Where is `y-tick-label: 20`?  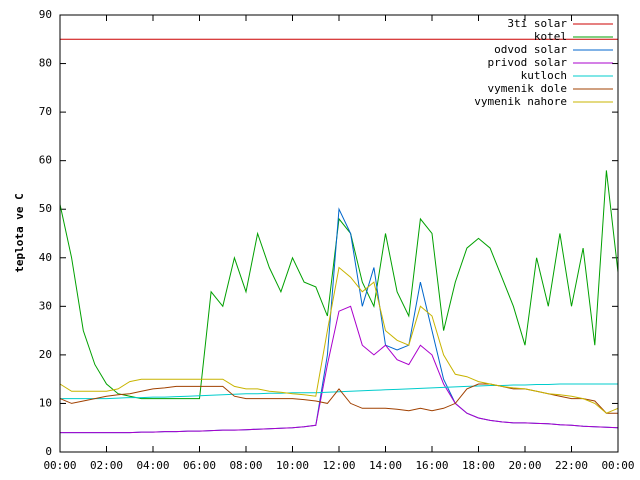
y-tick-label: 20 is located at coordinates (45, 354).